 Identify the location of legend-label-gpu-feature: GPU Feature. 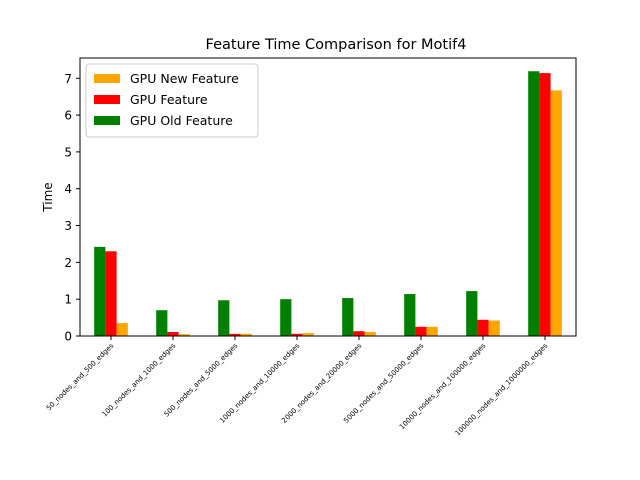
(169, 99).